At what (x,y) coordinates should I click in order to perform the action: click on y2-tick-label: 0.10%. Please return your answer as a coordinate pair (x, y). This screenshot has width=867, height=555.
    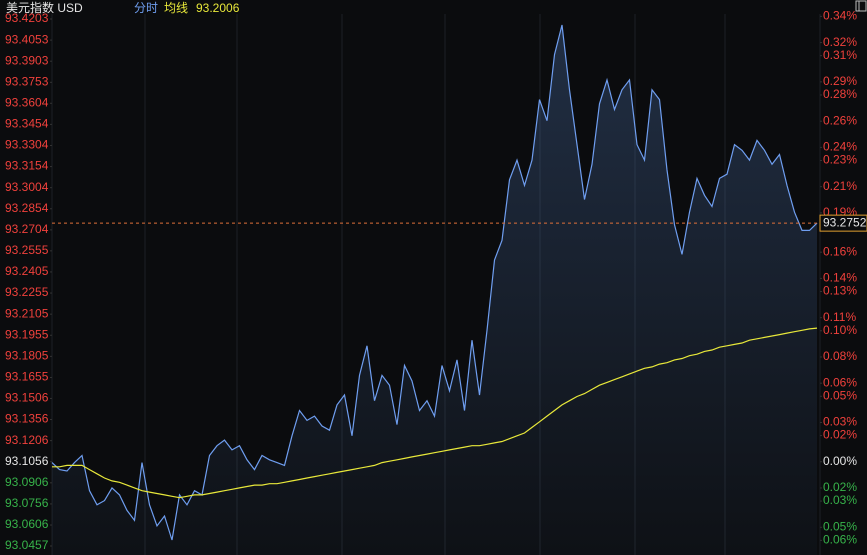
    Looking at the image, I should click on (840, 330).